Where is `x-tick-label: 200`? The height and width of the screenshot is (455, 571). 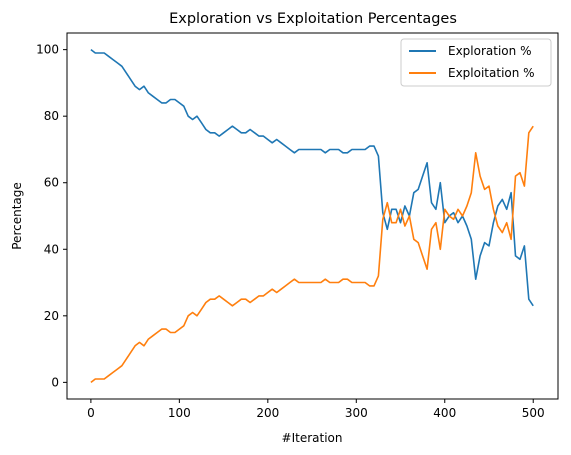 x-tick-label: 200 is located at coordinates (267, 413).